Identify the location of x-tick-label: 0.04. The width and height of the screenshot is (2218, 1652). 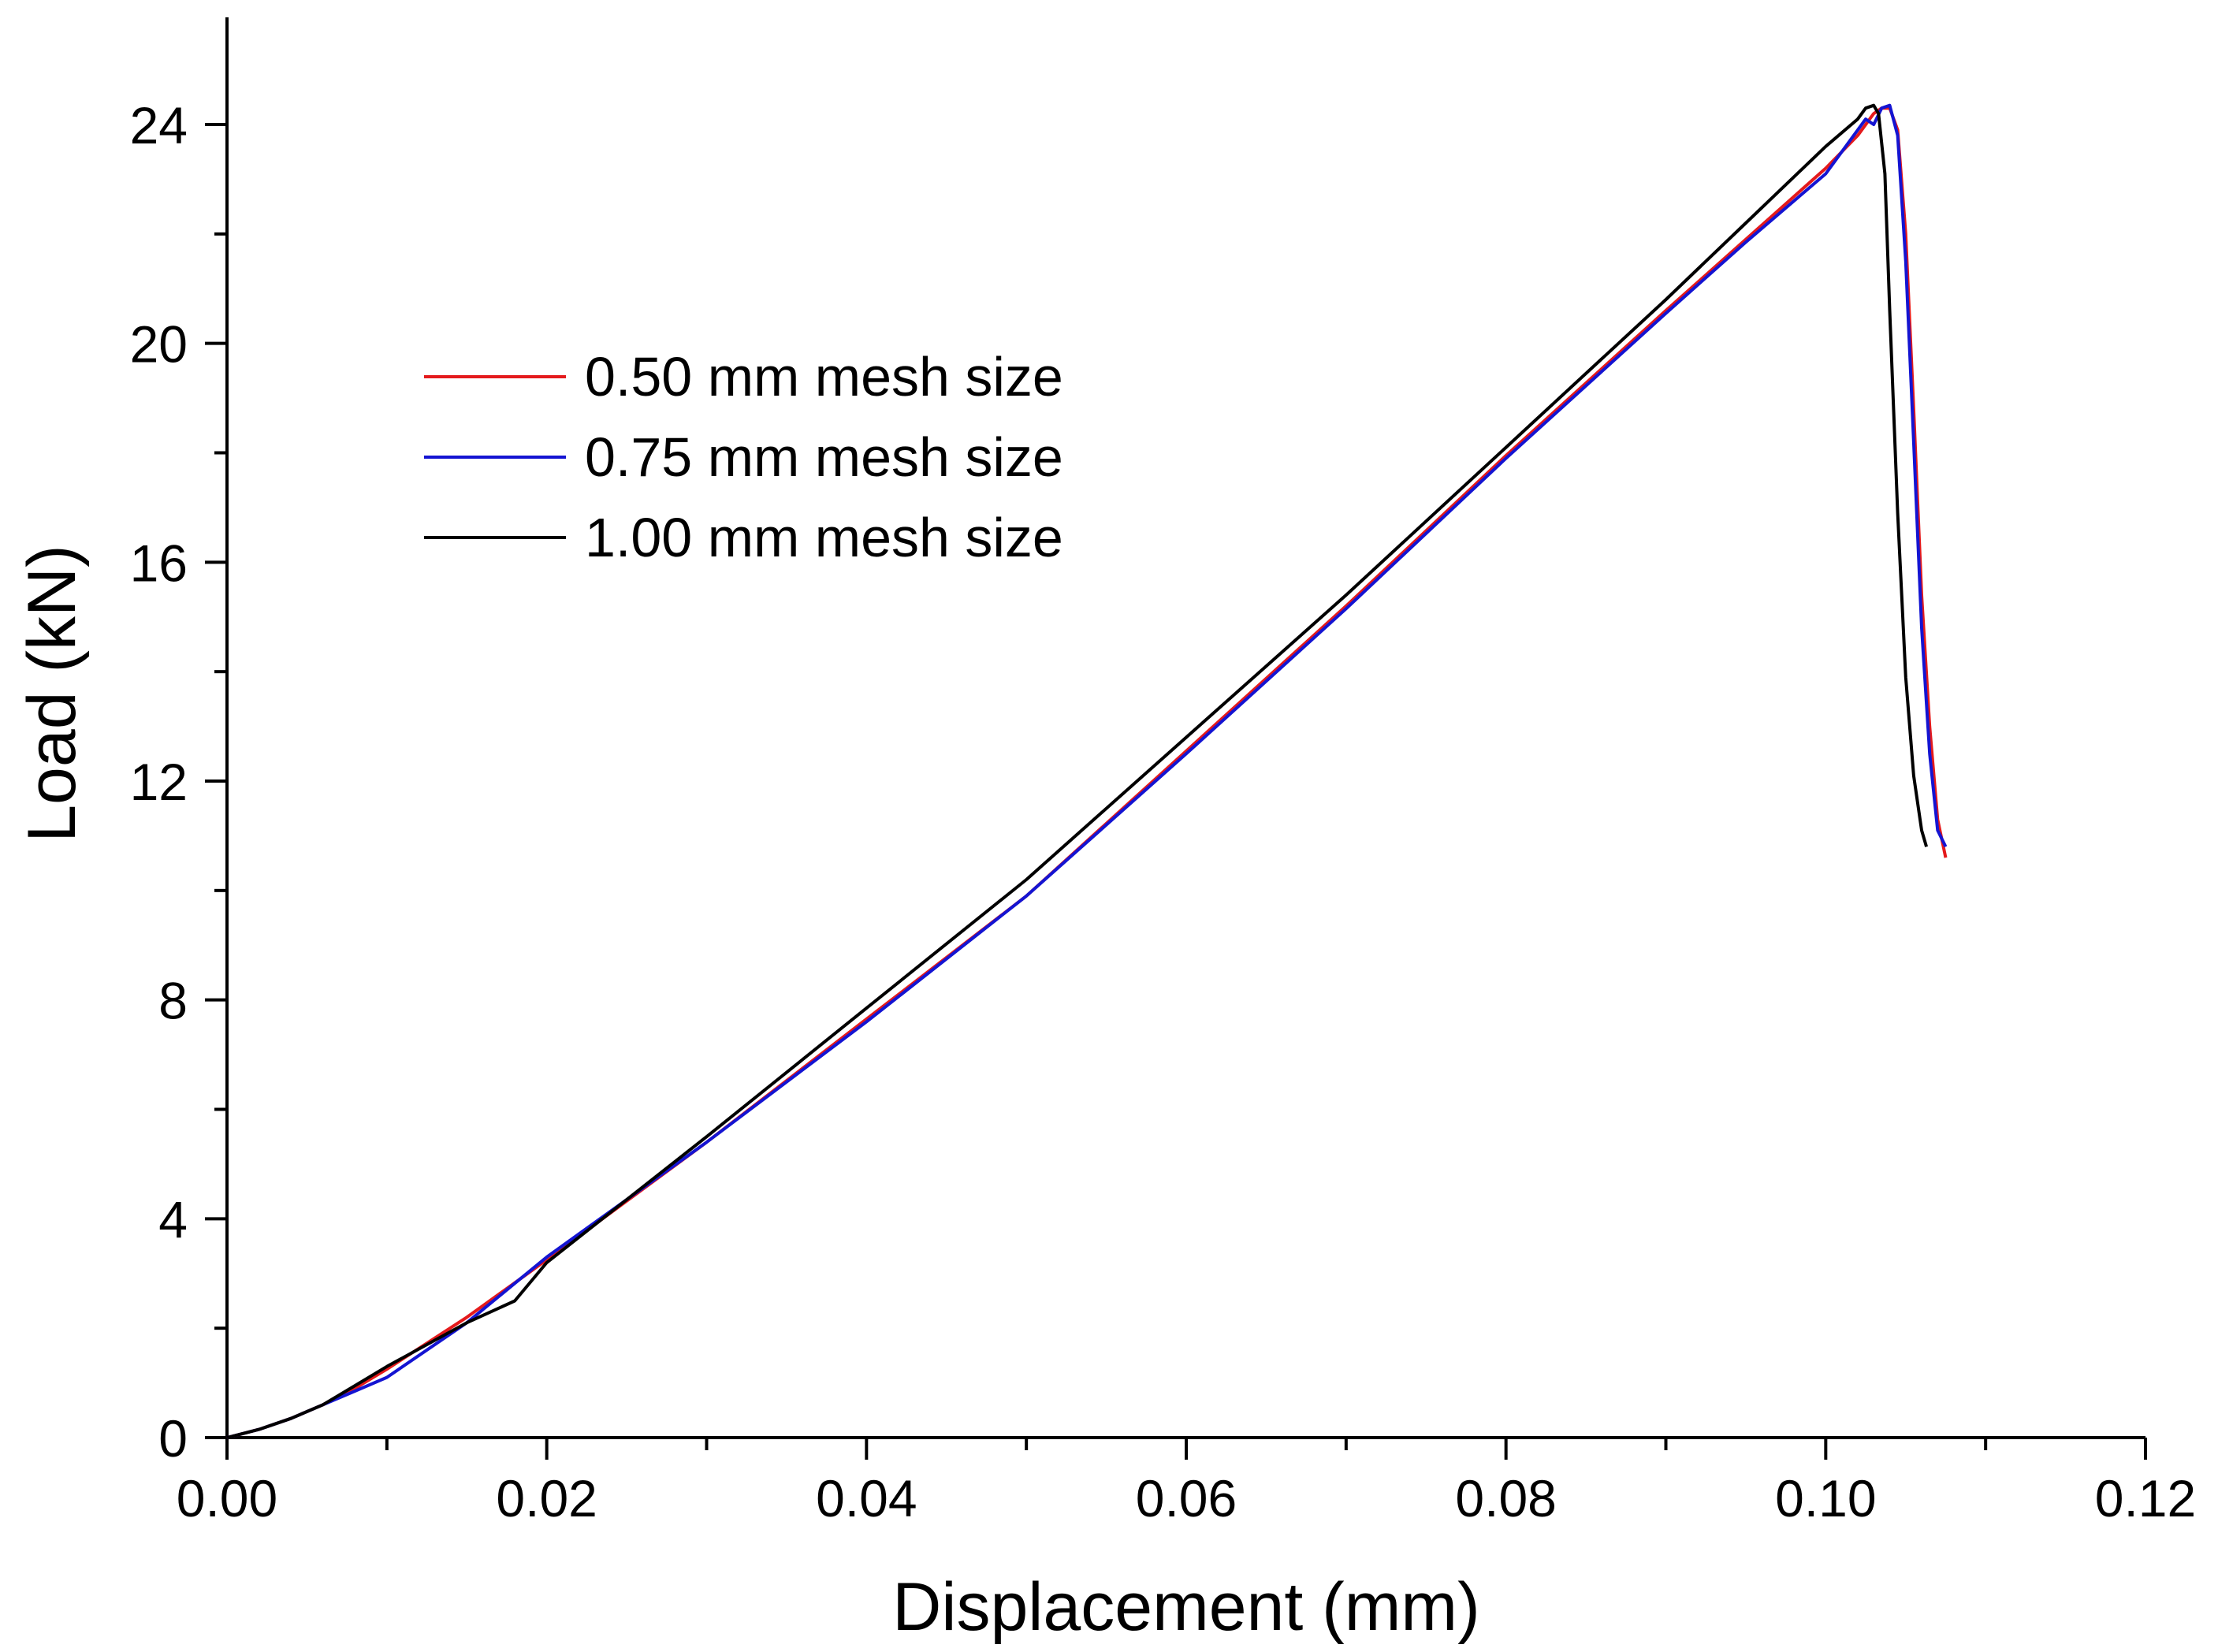
(866, 1498).